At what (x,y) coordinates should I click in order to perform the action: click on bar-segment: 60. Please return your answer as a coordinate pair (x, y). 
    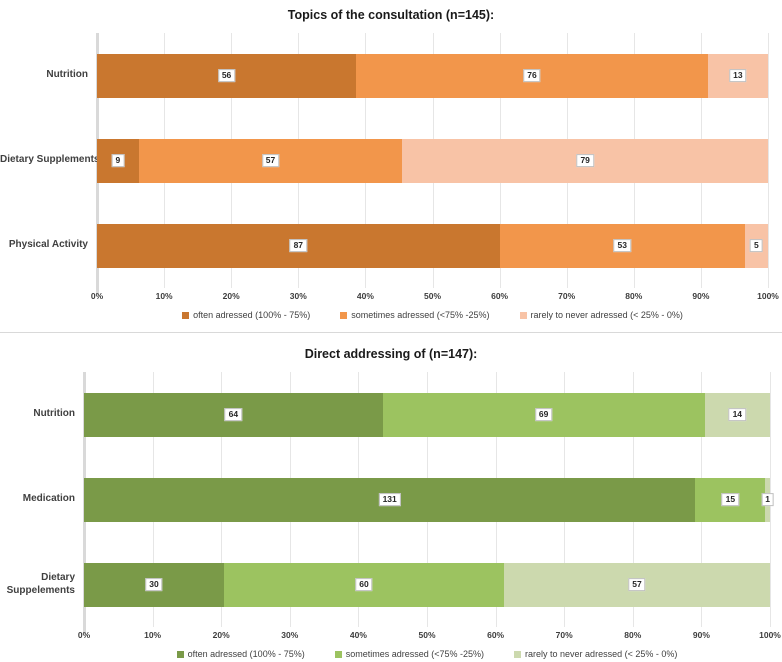
    Looking at the image, I should click on (364, 584).